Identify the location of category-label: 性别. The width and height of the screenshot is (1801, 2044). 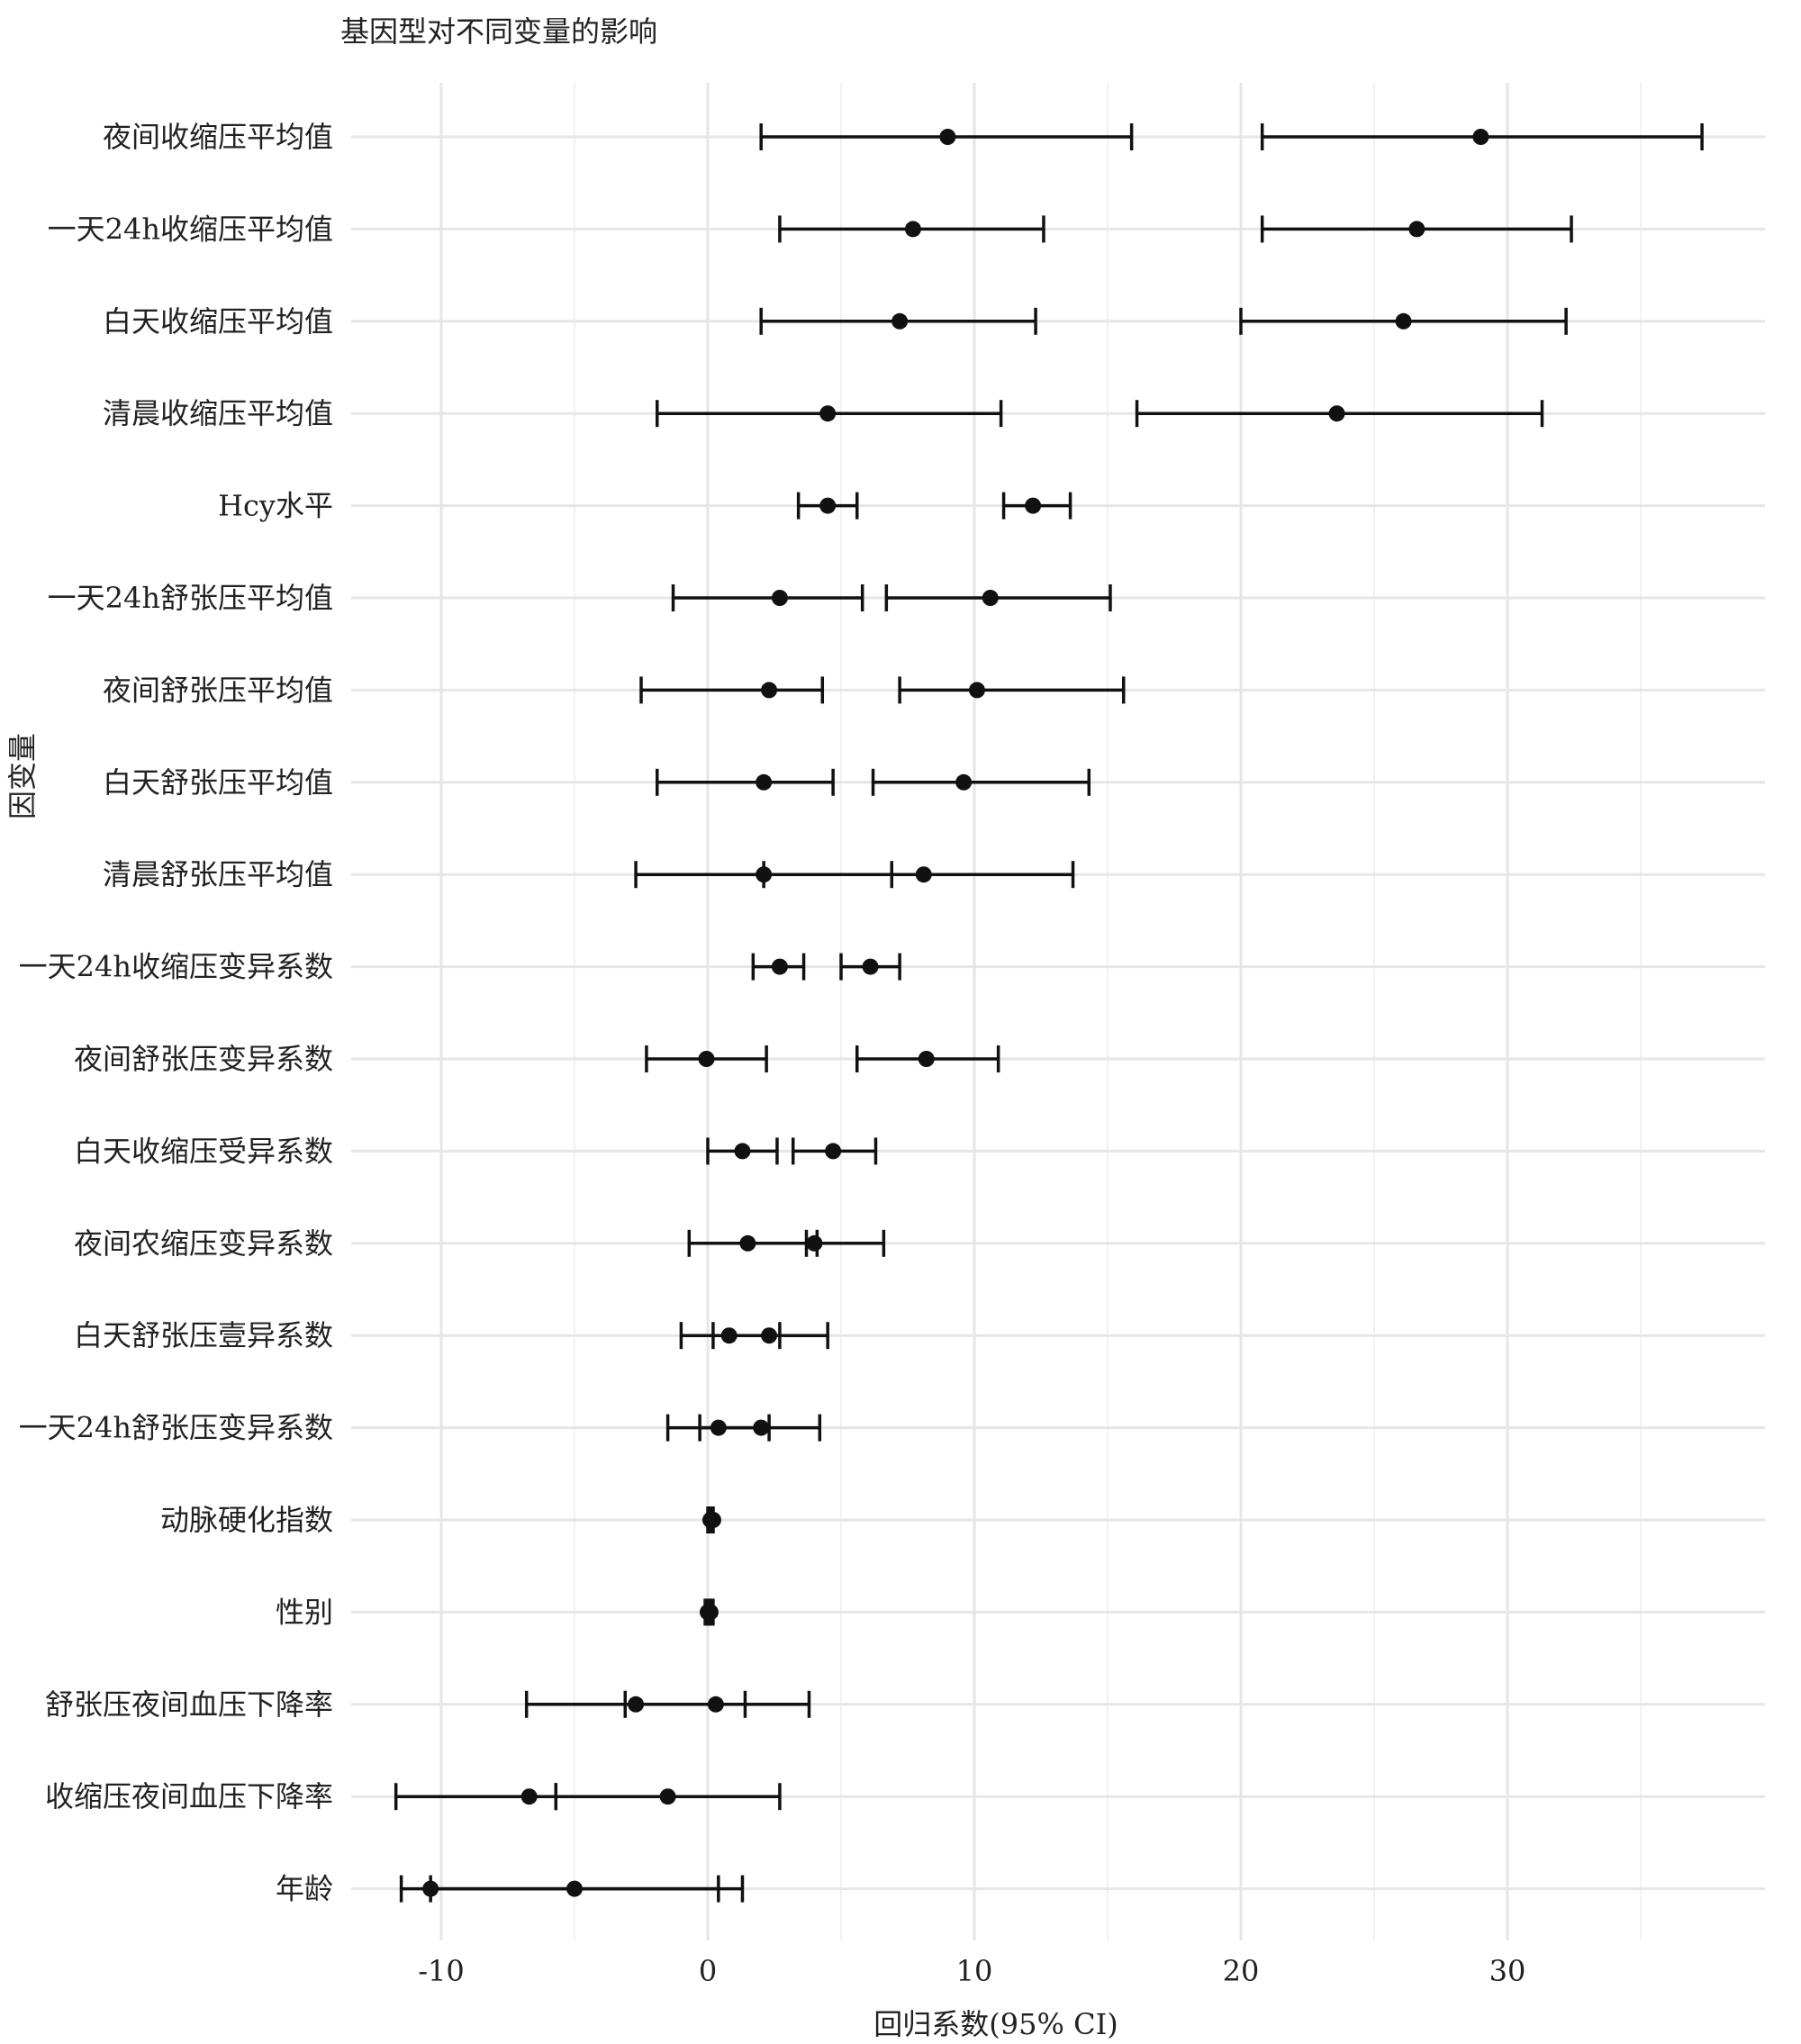
(304, 1612).